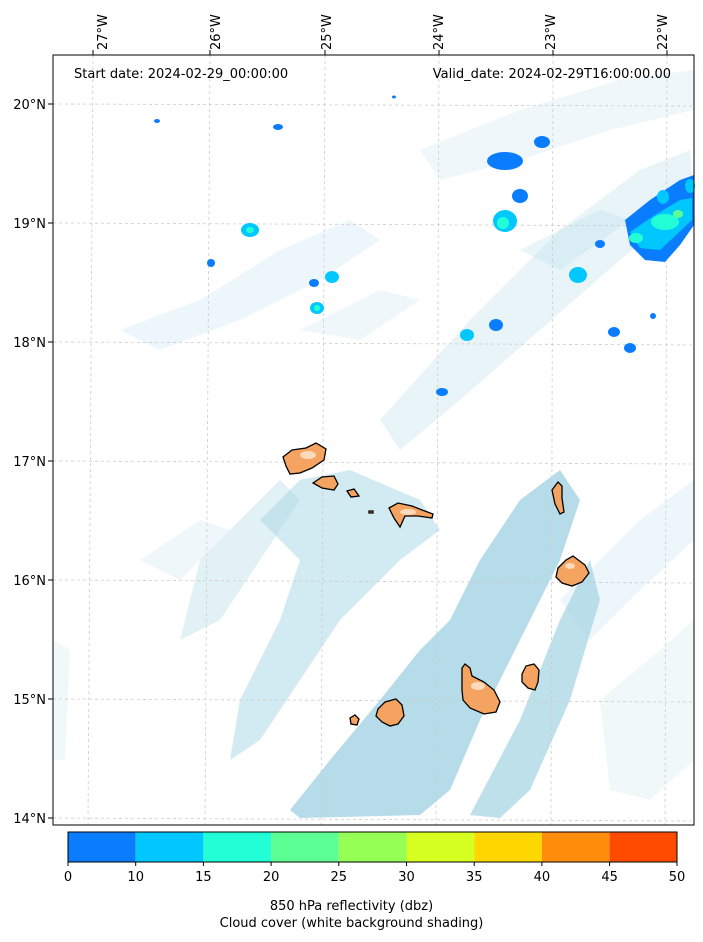 The width and height of the screenshot is (703, 942). Describe the element at coordinates (551, 32) in the screenshot. I see `lon-label-23w: 23°W` at that location.